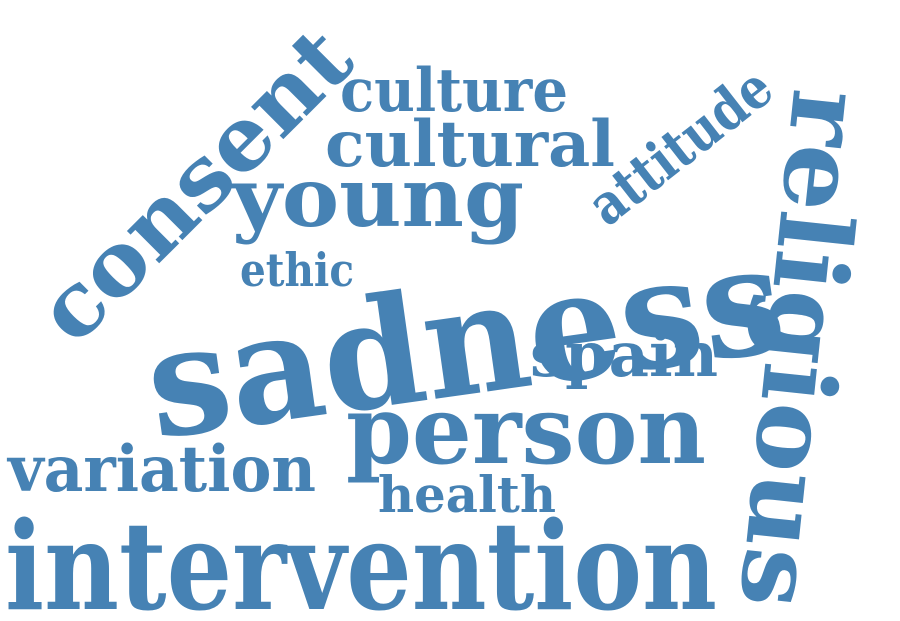 This screenshot has width=900, height=621. Describe the element at coordinates (297, 270) in the screenshot. I see `word-ethic: ethic` at that location.